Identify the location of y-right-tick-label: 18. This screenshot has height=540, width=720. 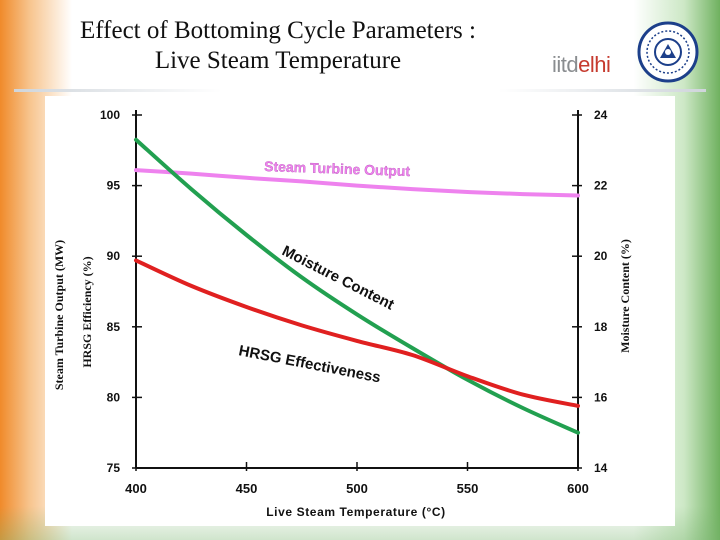
(601, 327).